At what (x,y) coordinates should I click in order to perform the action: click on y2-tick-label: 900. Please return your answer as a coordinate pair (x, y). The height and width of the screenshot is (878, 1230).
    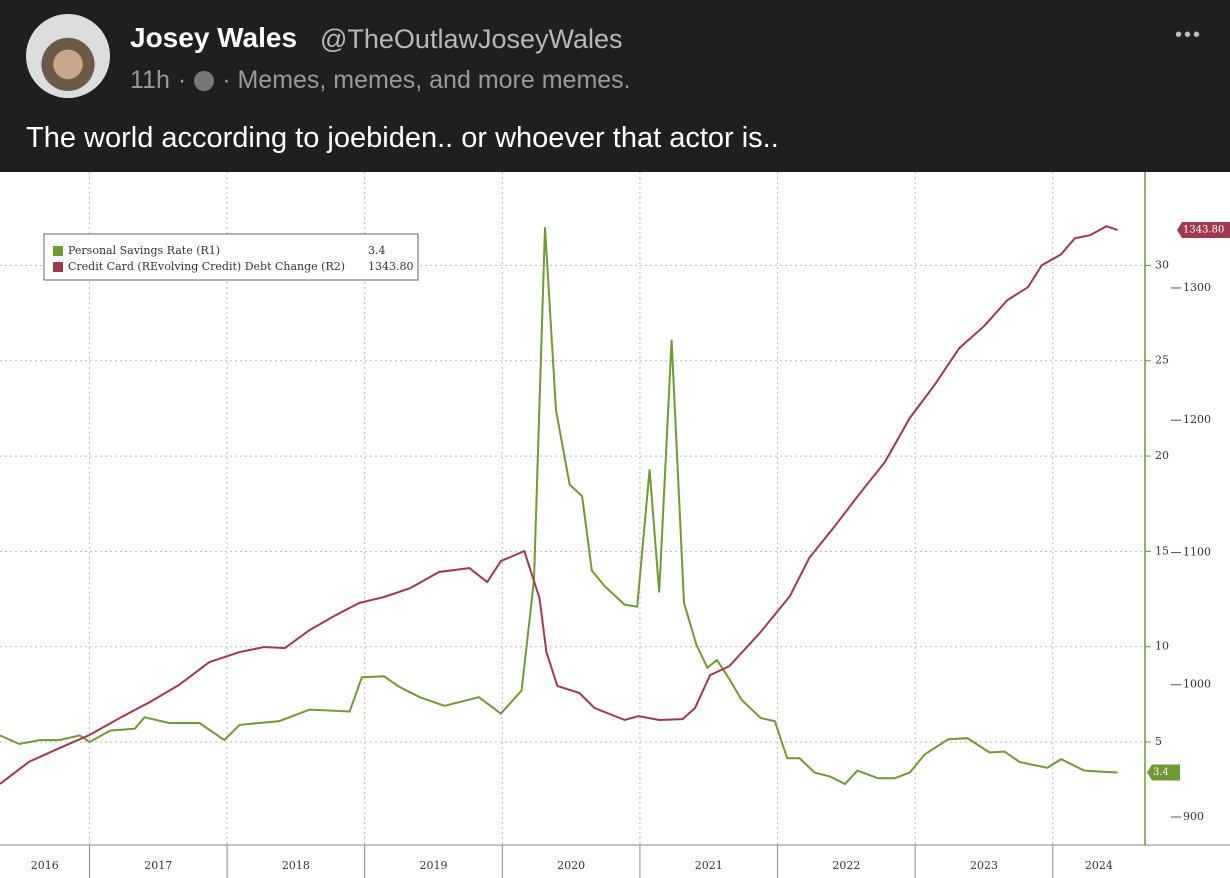
    Looking at the image, I should click on (1193, 816).